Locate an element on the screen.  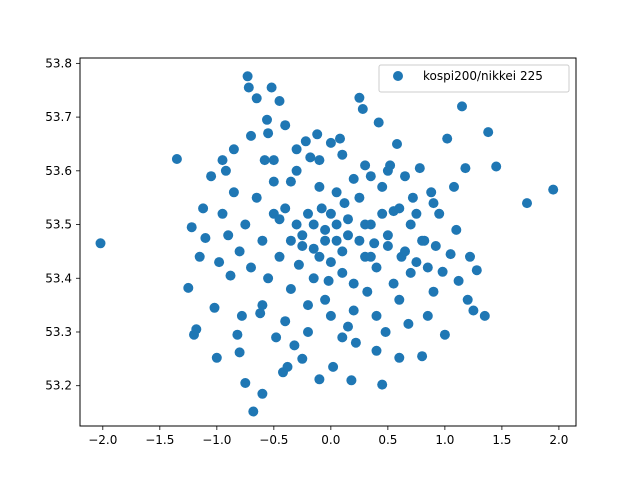
x-axis: −2.0 −1.5 −1.0 −0.5 0.0 0.5 1.0 1.5 2.0 is located at coordinates (328, 436).